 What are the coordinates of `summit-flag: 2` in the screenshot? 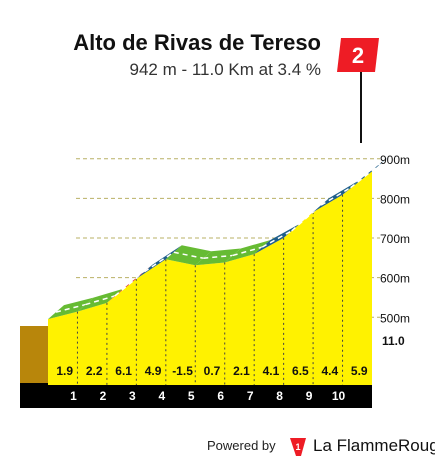 It's located at (358, 90).